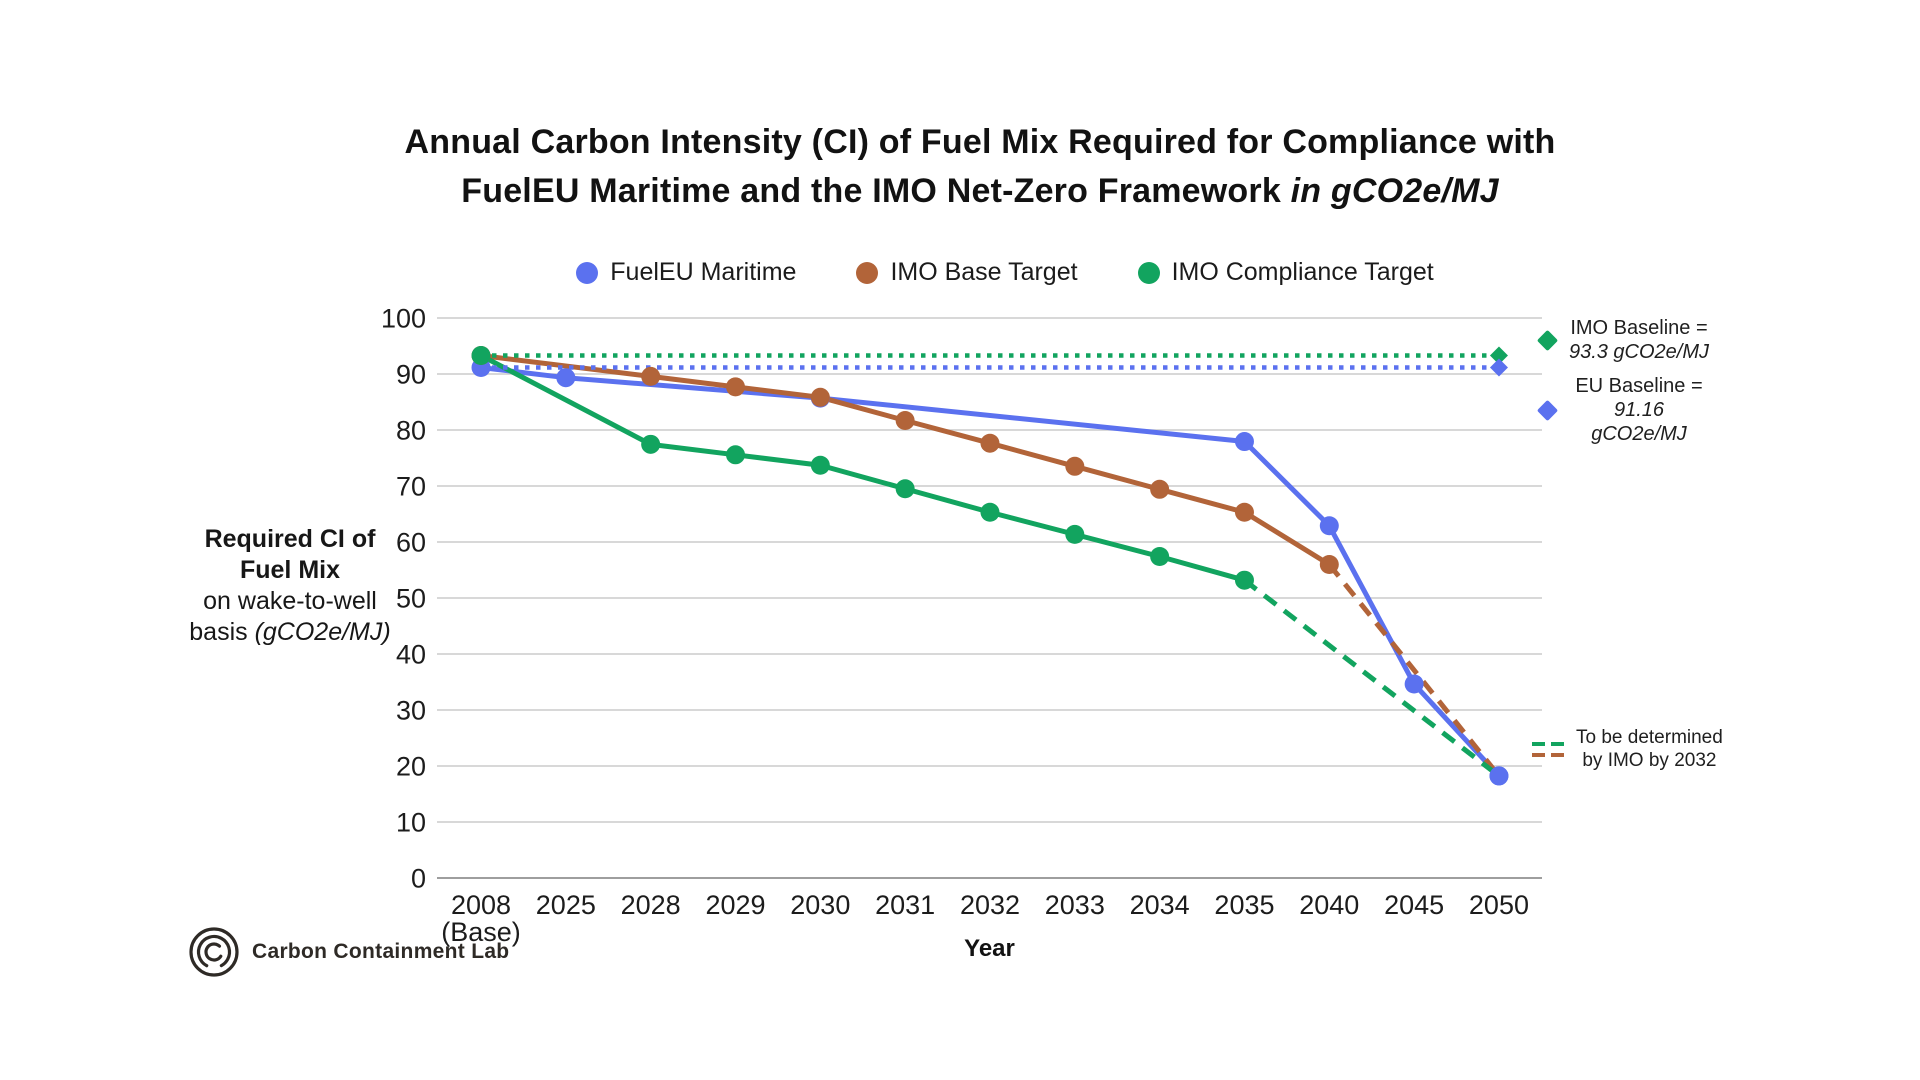  Describe the element at coordinates (1649, 760) in the screenshot. I see `tbd-line2: by IMO by 2032` at that location.